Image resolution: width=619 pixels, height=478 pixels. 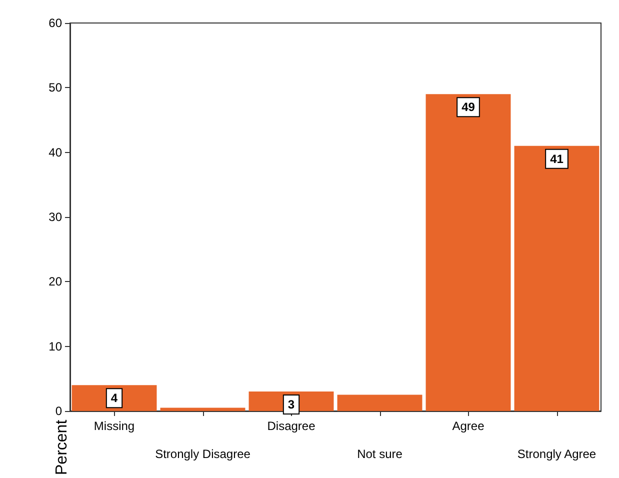 I want to click on y-tick-label: 60, so click(x=55, y=23).